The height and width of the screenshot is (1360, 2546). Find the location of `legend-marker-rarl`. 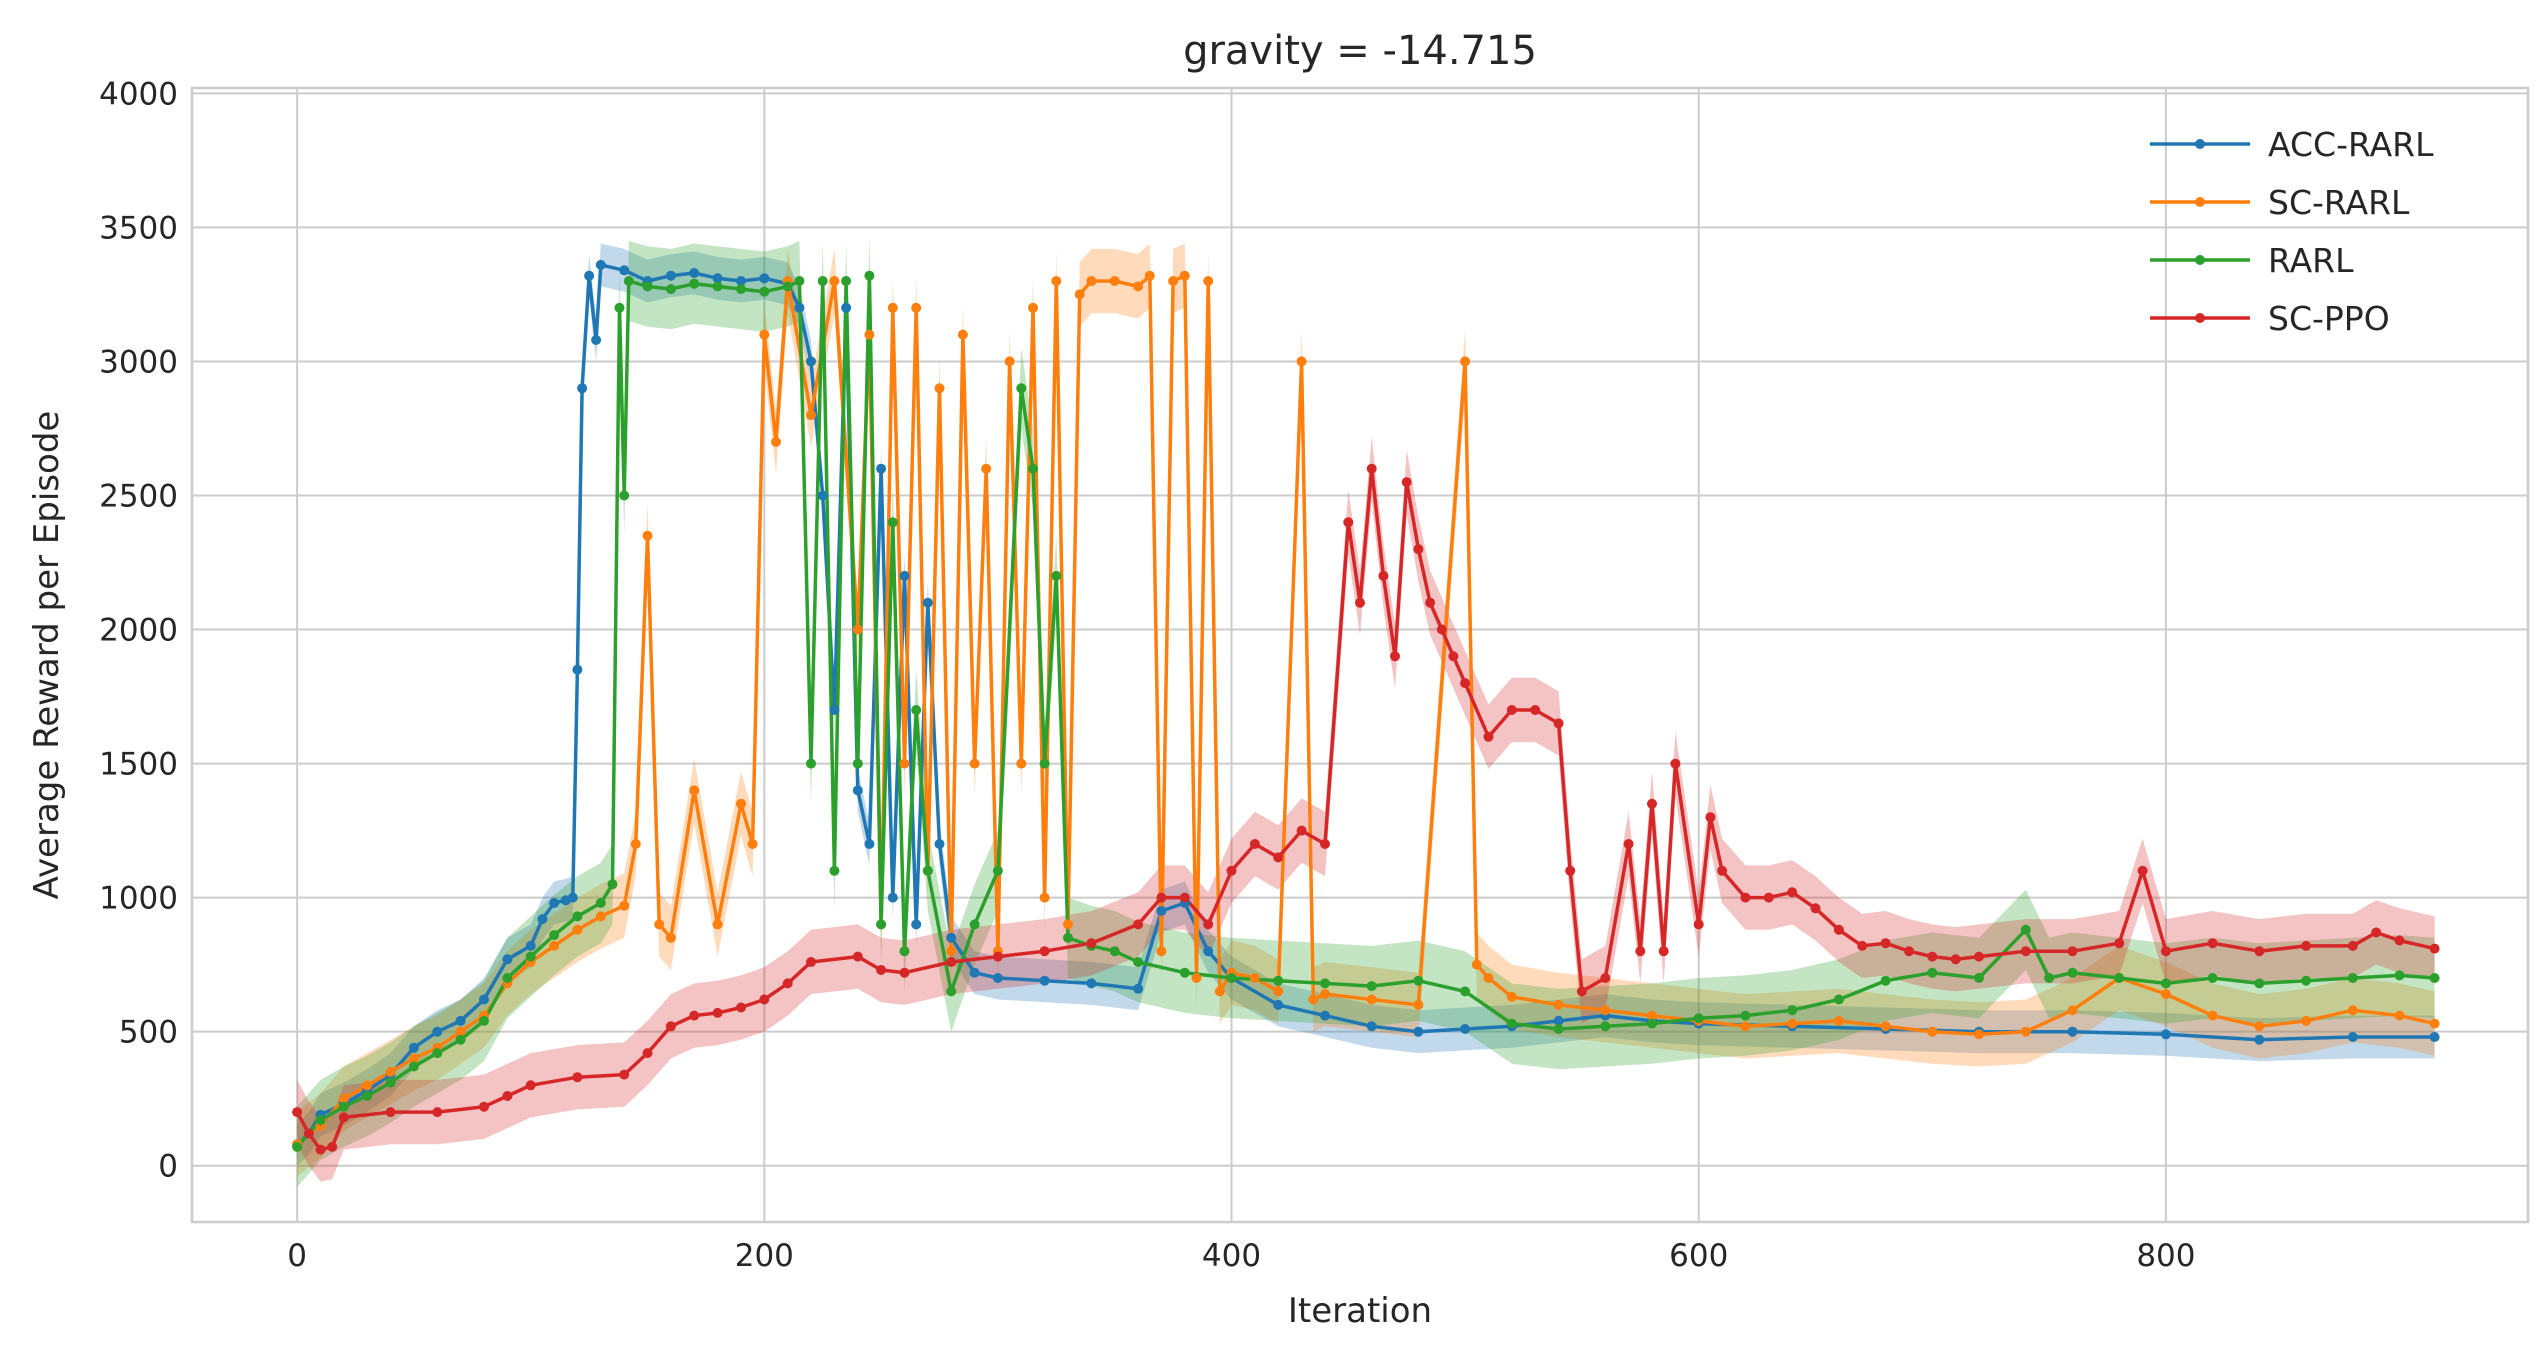

legend-marker-rarl is located at coordinates (2200, 260).